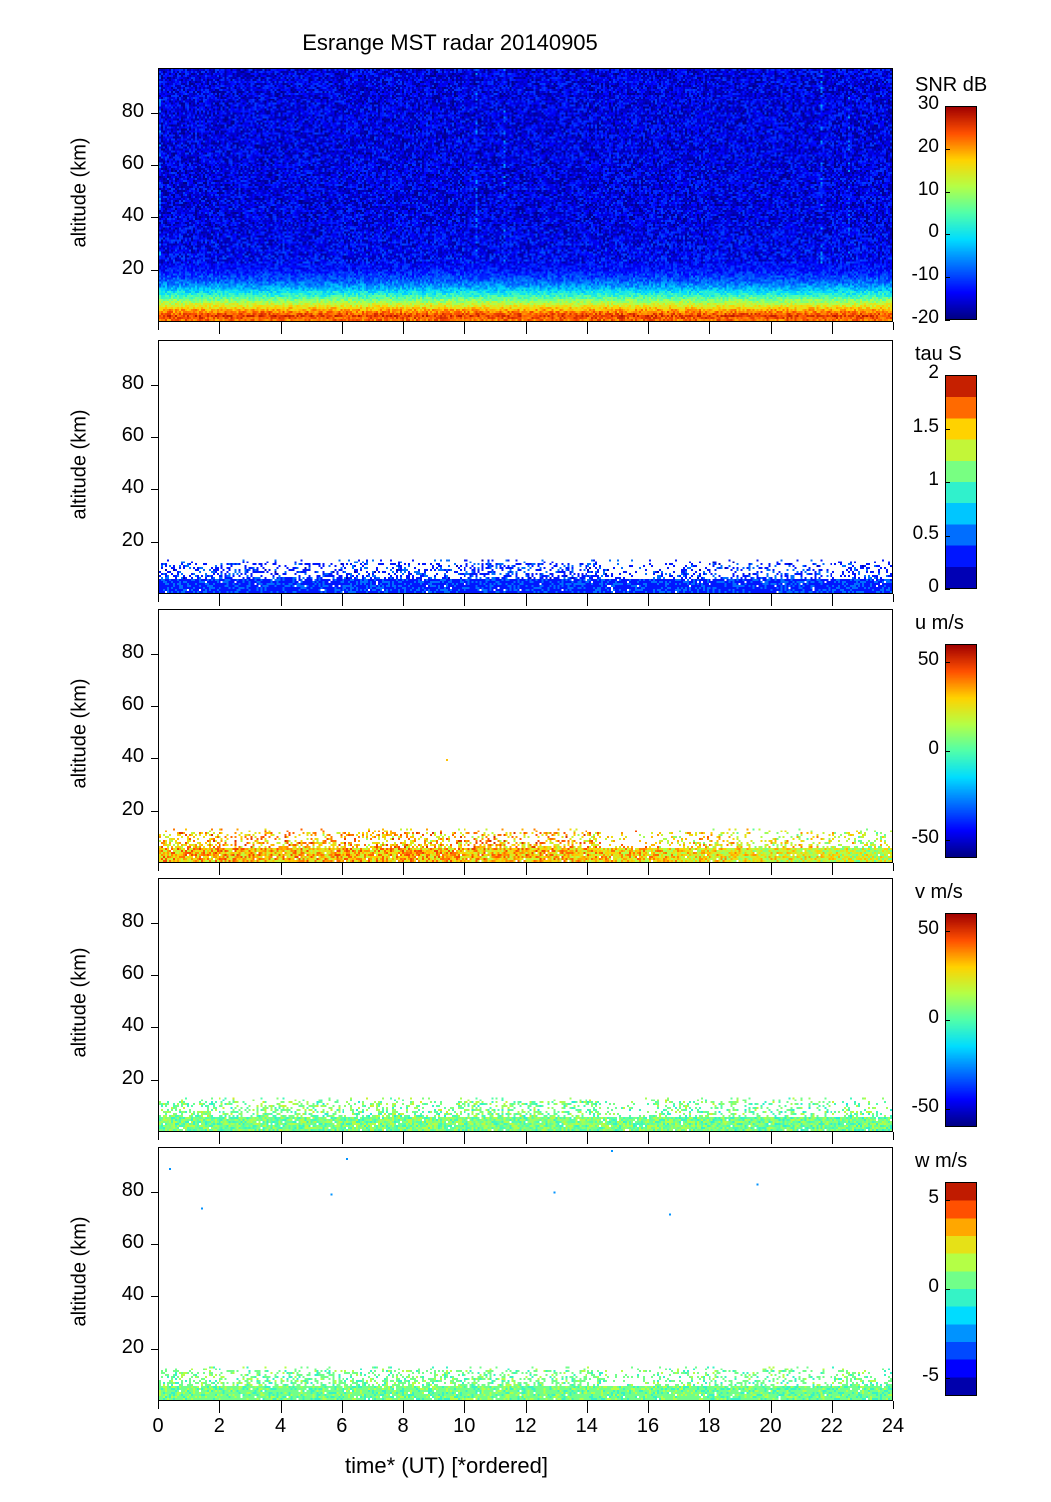 This screenshot has height=1502, width=1051. Describe the element at coordinates (961, 482) in the screenshot. I see `colorbar-tau` at that location.